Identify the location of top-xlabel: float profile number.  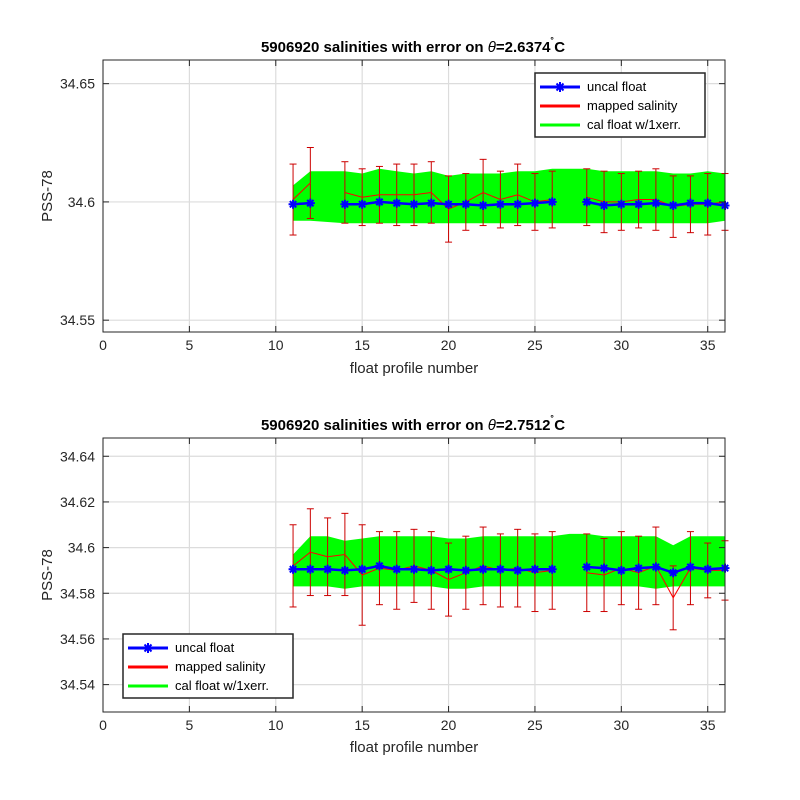
(414, 368).